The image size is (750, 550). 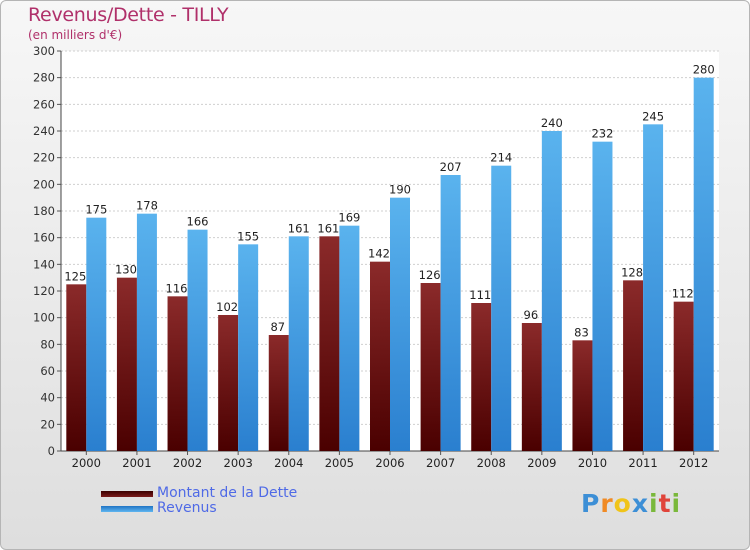 What do you see at coordinates (198, 222) in the screenshot?
I see `data-label-revenus: 166` at bounding box center [198, 222].